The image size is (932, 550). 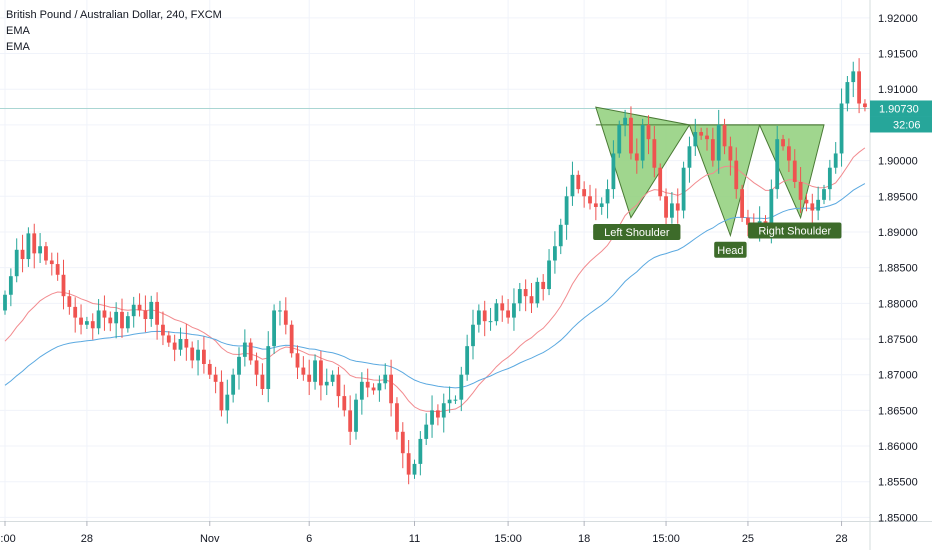 I want to click on legend-ema-2: EMA, so click(x=18, y=47).